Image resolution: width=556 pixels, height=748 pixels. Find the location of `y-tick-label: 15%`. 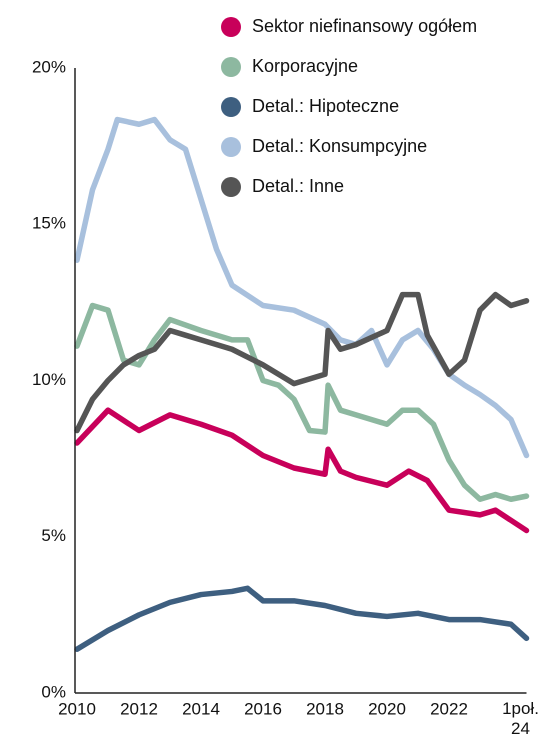

y-tick-label: 15% is located at coordinates (49, 223).